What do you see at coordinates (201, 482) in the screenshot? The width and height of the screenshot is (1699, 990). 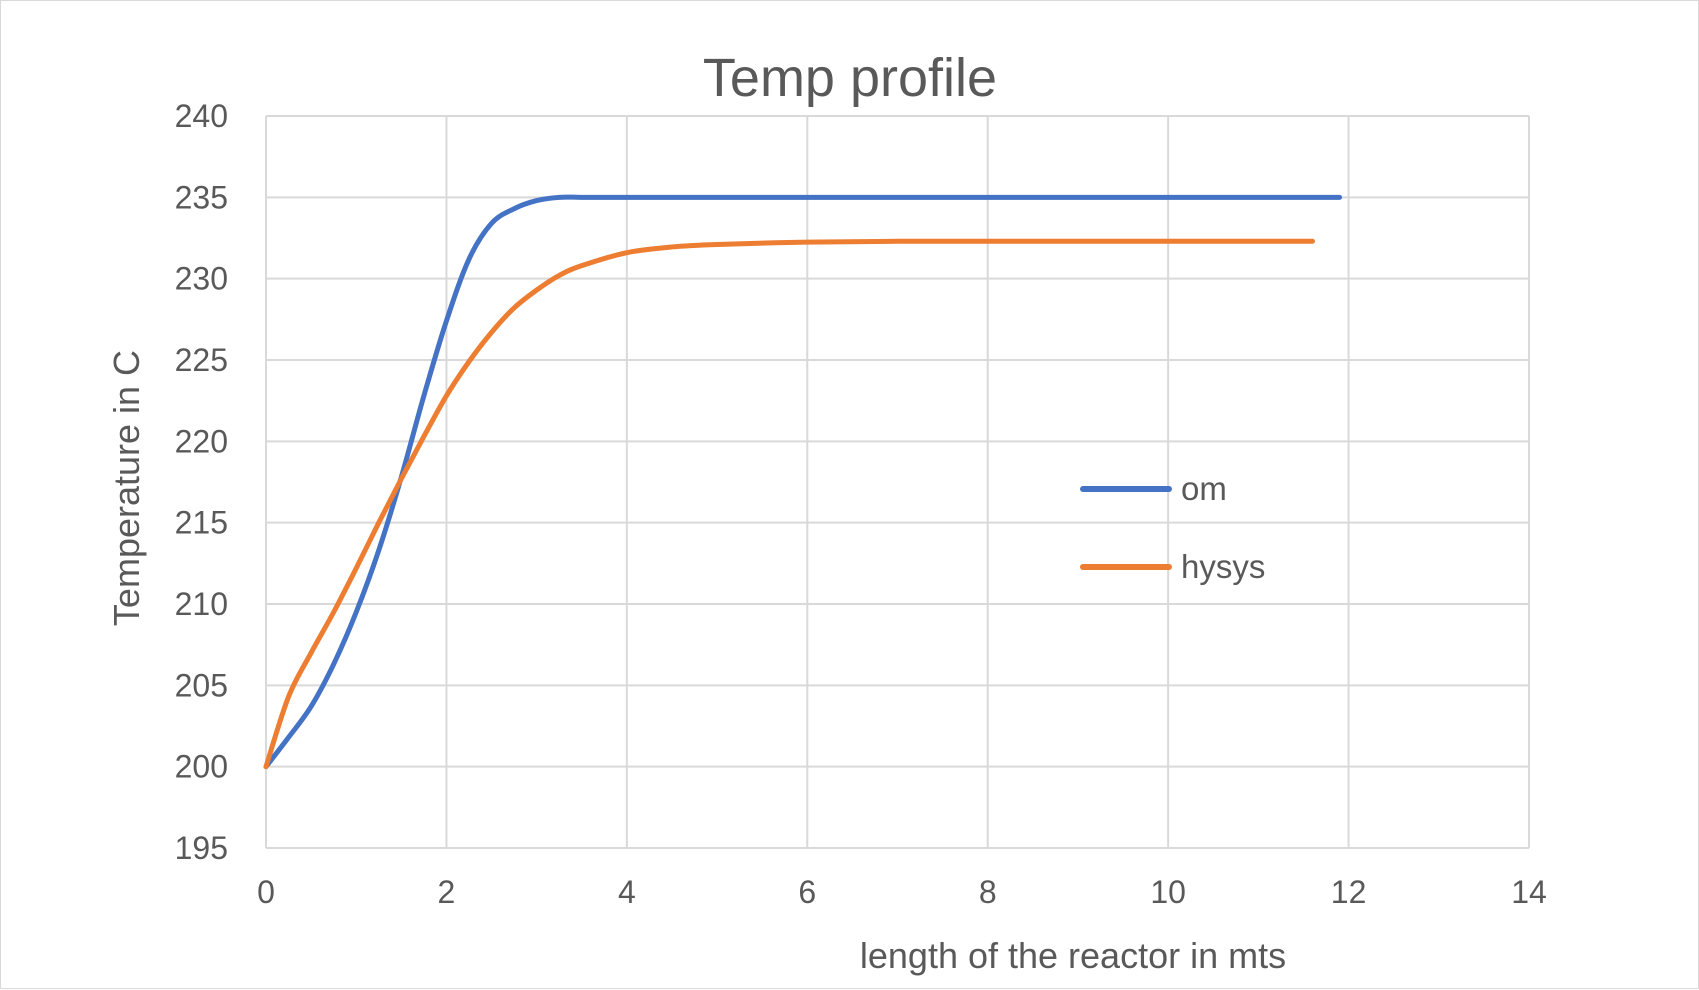 I see `y-axis-tick-labels: 195 200 205 210 215 220 225 230 235 240` at bounding box center [201, 482].